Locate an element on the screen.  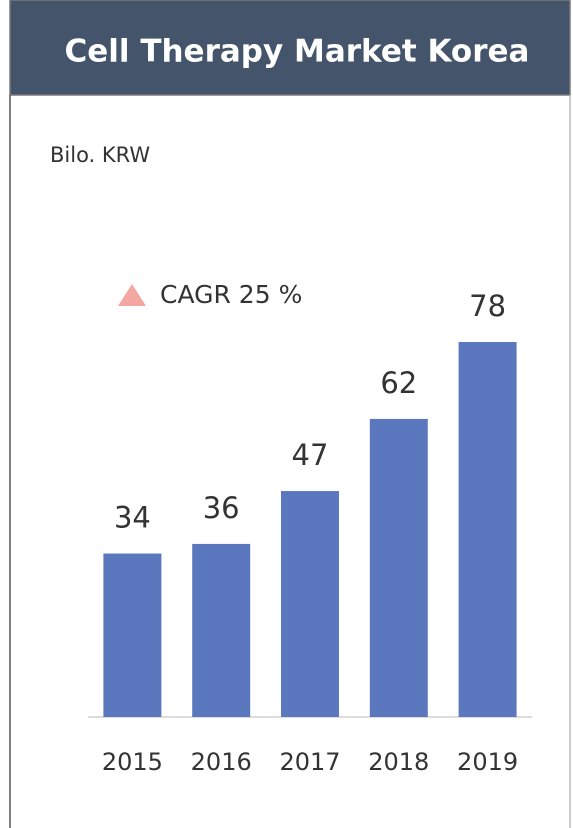
x-tick-label: 2018 is located at coordinates (398, 762).